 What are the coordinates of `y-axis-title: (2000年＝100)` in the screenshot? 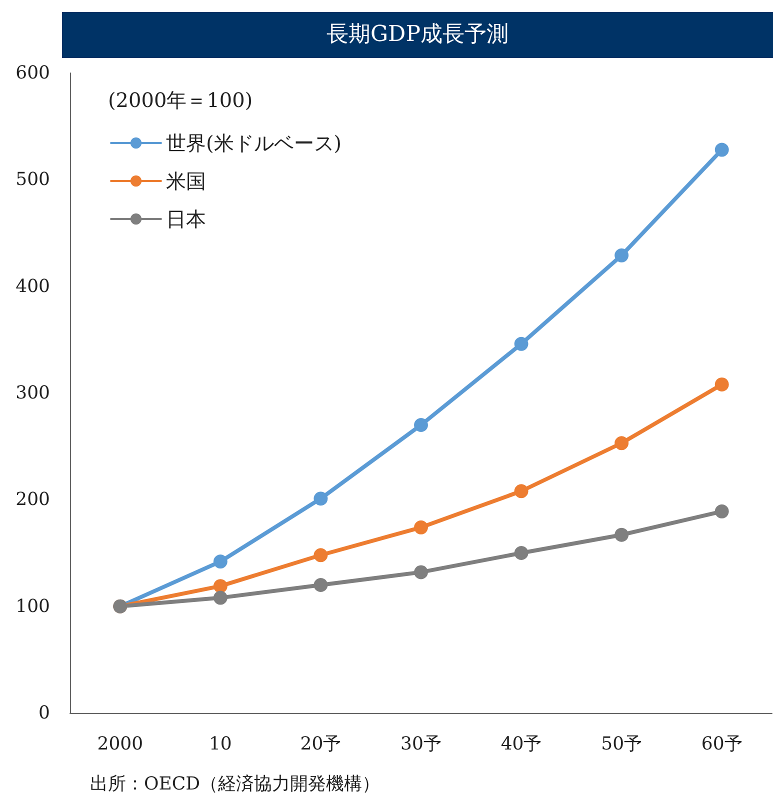 It's located at (180, 100).